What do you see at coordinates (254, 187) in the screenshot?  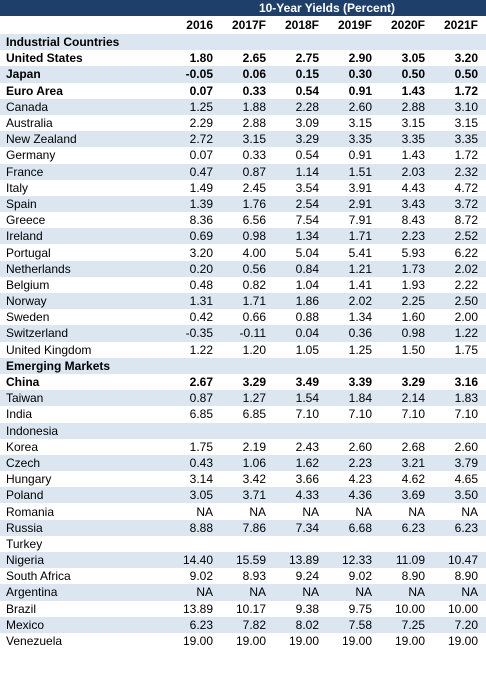 I see `value-cell: 2.45` at bounding box center [254, 187].